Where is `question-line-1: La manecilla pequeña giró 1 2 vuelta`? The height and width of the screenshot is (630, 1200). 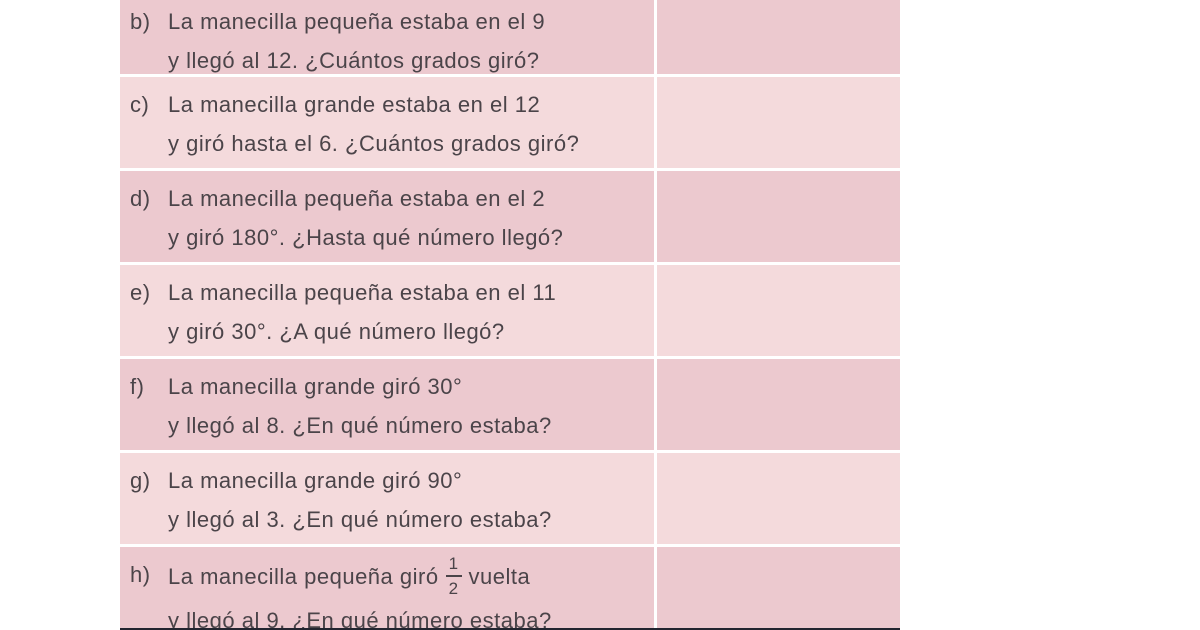
question-line-1: La manecilla pequeña giró 1 2 vuelta is located at coordinates (408, 578).